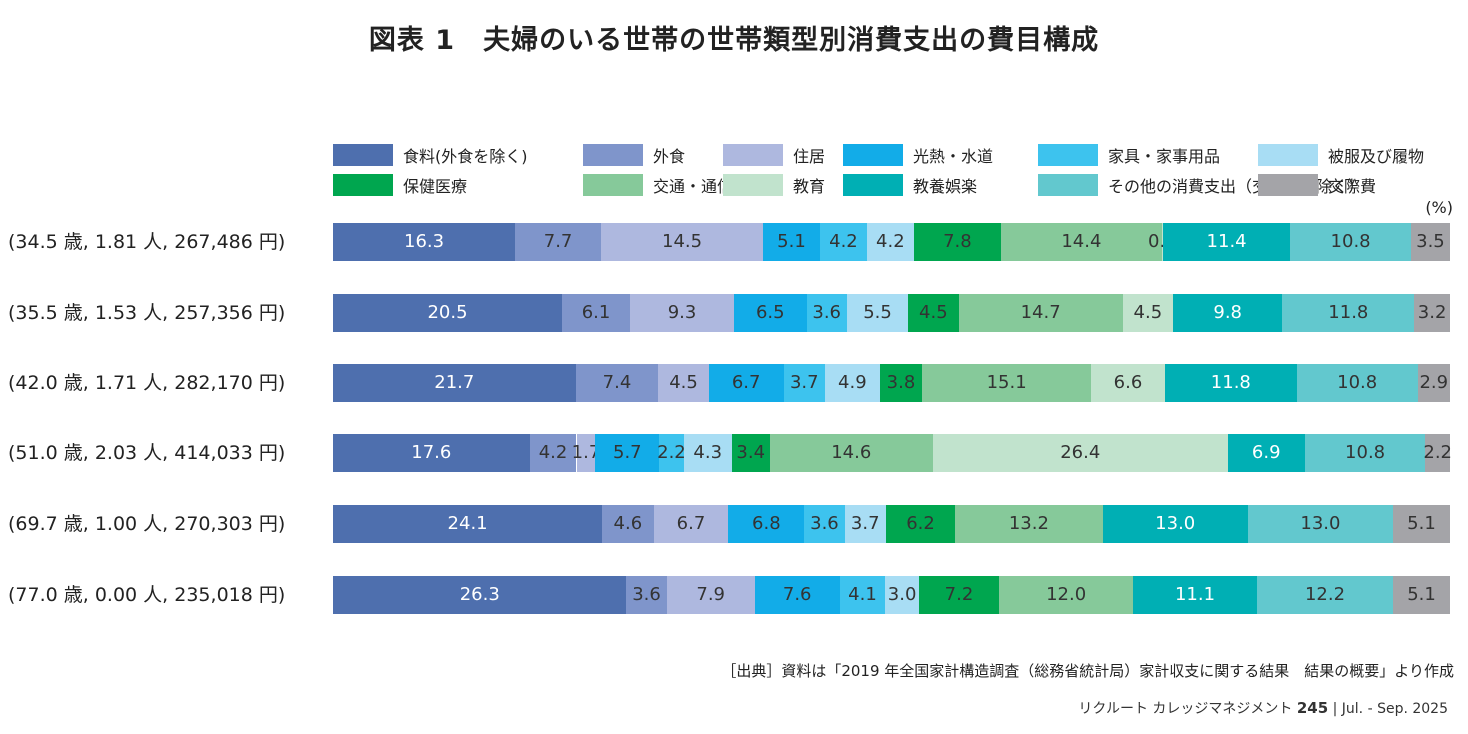 The height and width of the screenshot is (734, 1468). I want to click on data-label: 15.1, so click(1006, 382).